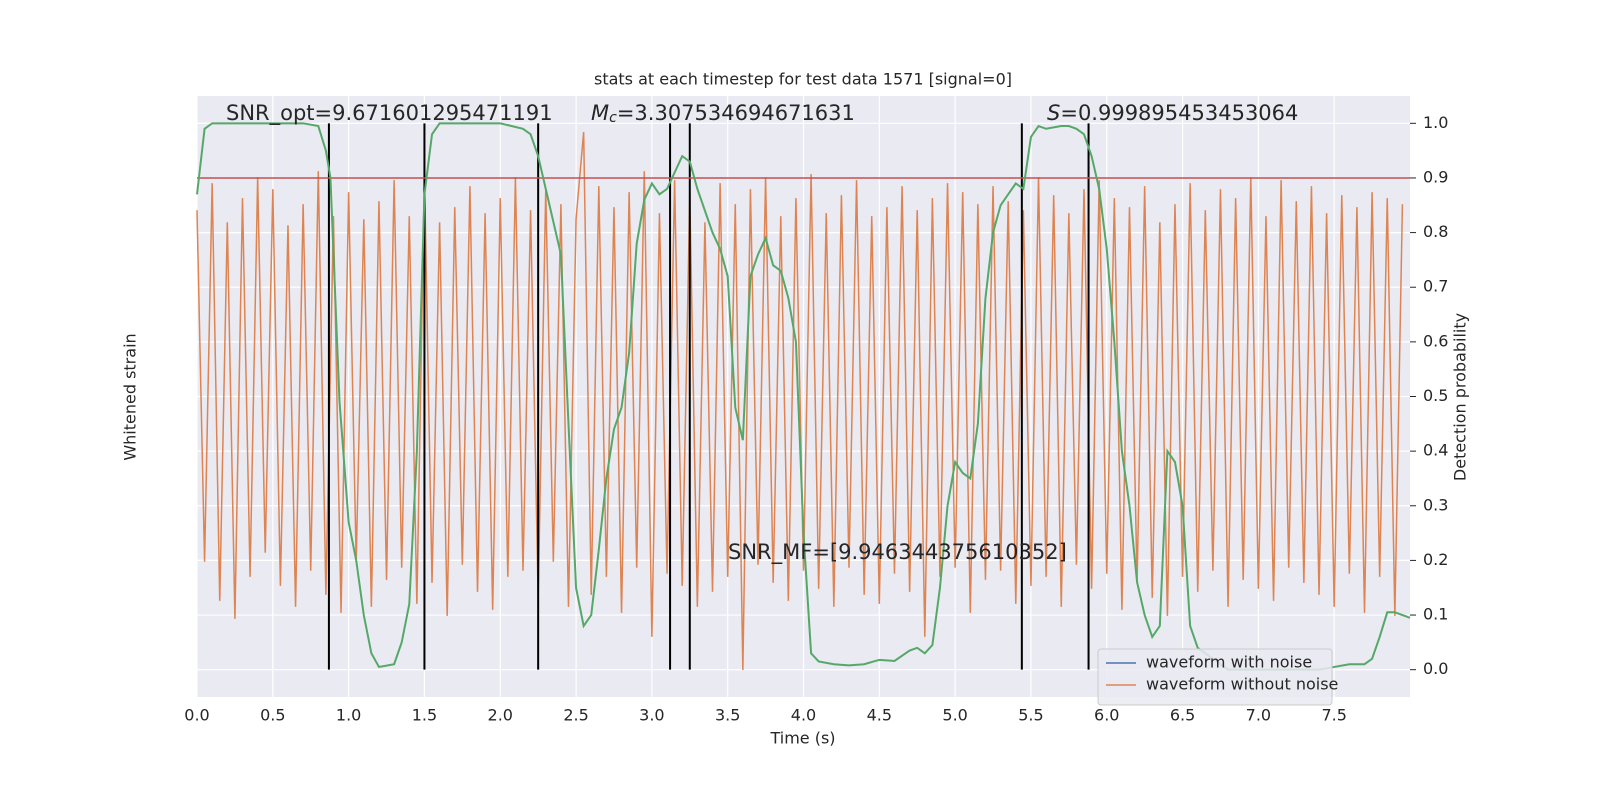 Image resolution: width=1600 pixels, height=800 pixels. What do you see at coordinates (130, 396) in the screenshot?
I see `y-axis-label: Whitened strain` at bounding box center [130, 396].